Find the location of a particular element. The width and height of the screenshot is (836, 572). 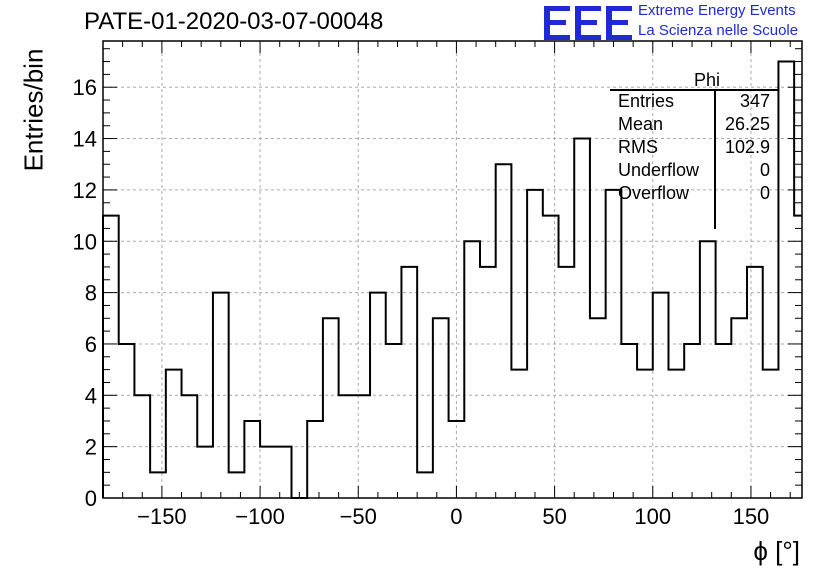

stats-row-underflow: Underflow 0 is located at coordinates (694, 170).